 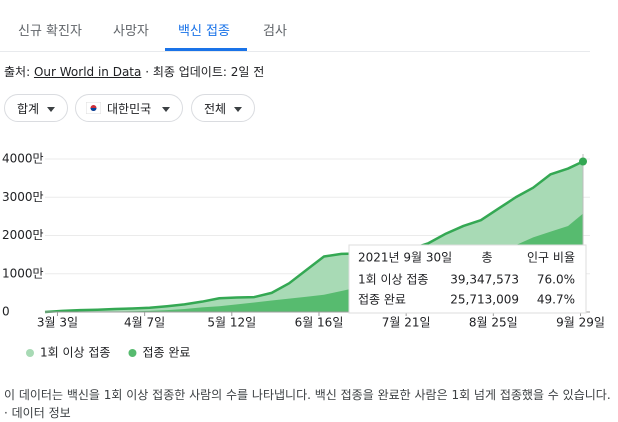 What do you see at coordinates (215, 109) in the screenshot?
I see `dropdown-label: 전체` at bounding box center [215, 109].